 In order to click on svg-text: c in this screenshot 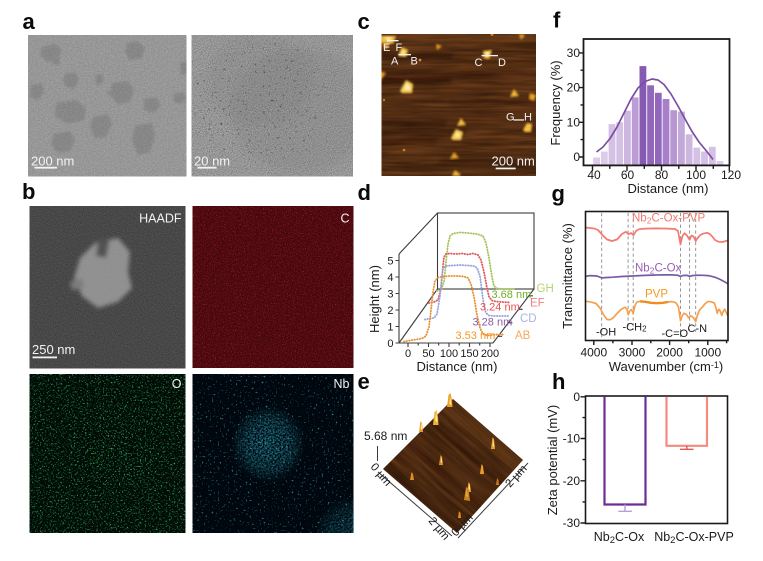, I will do `click(364, 21)`.